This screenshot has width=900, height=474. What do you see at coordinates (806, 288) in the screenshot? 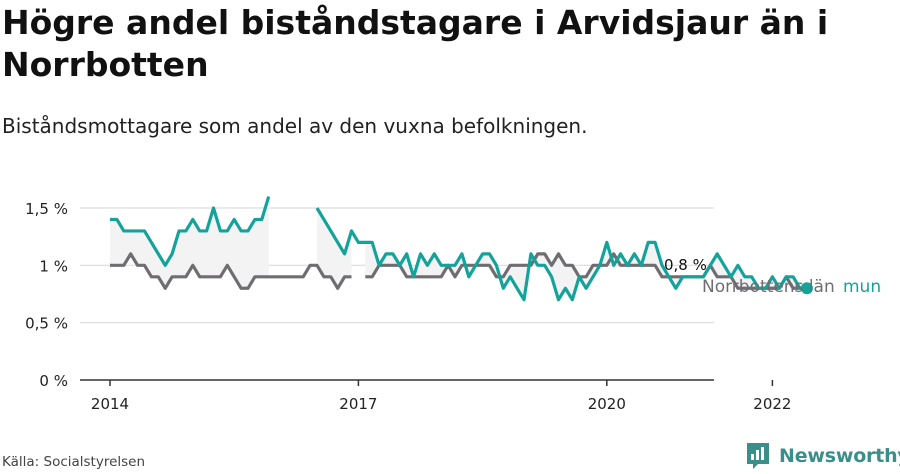
I see `series-endpoint-mun` at bounding box center [806, 288].